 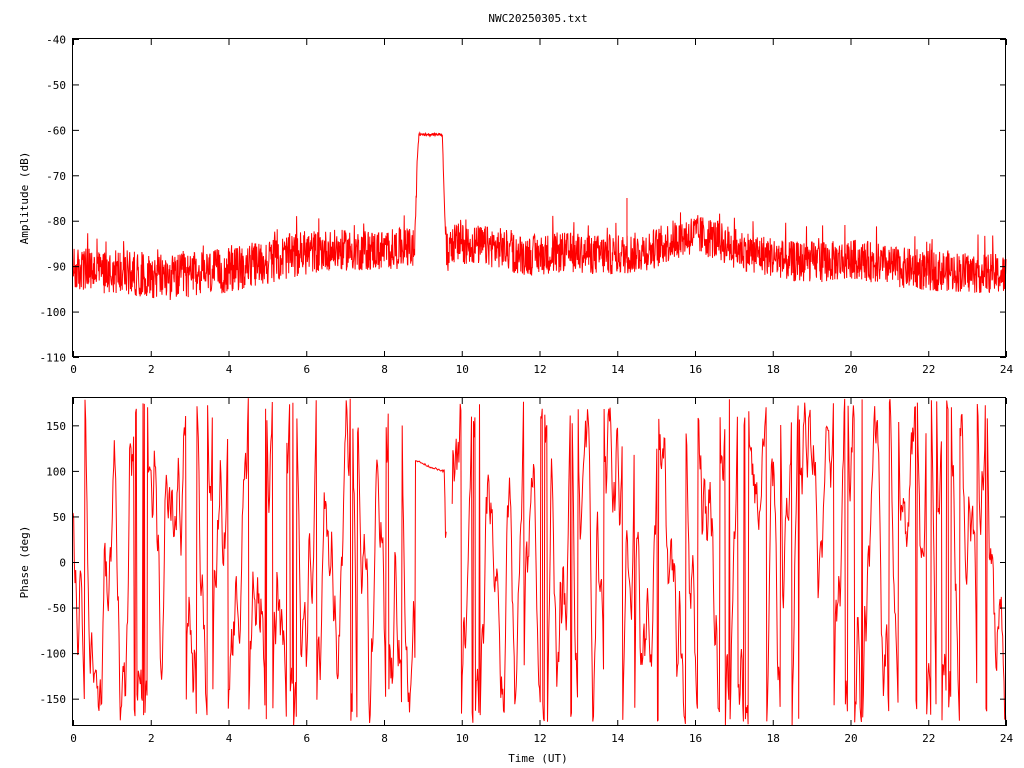 What do you see at coordinates (537, 18) in the screenshot?
I see `chart-title: NWC20250305.txt` at bounding box center [537, 18].